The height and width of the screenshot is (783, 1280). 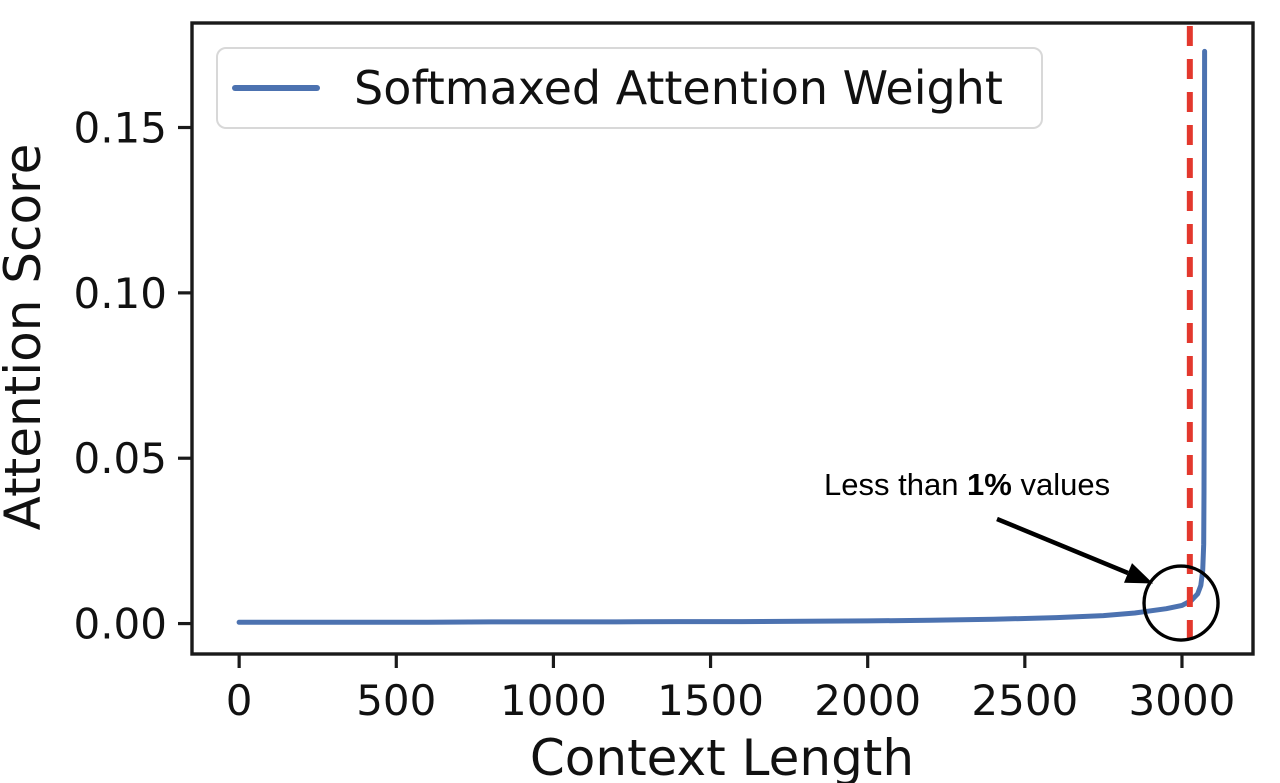 I want to click on legend-label: Softmaxed Attention Weight, so click(x=678, y=88).